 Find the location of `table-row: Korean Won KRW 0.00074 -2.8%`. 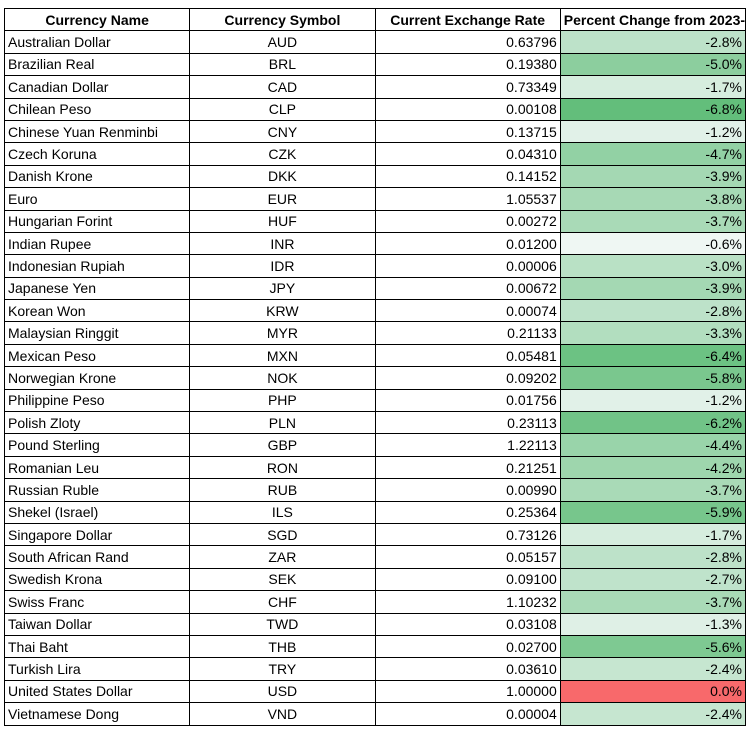

table-row: Korean Won KRW 0.00074 -2.8% is located at coordinates (375, 311).